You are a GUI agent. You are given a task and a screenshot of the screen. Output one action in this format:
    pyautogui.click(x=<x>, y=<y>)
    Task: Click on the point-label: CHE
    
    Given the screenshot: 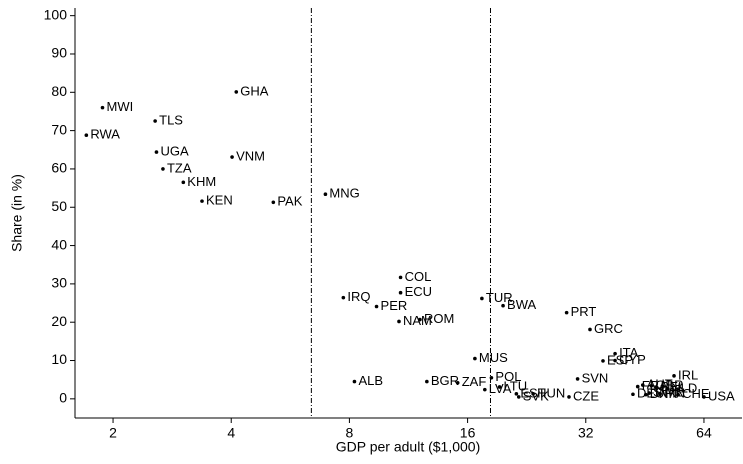 What is the action you would take?
    pyautogui.click(x=696, y=393)
    